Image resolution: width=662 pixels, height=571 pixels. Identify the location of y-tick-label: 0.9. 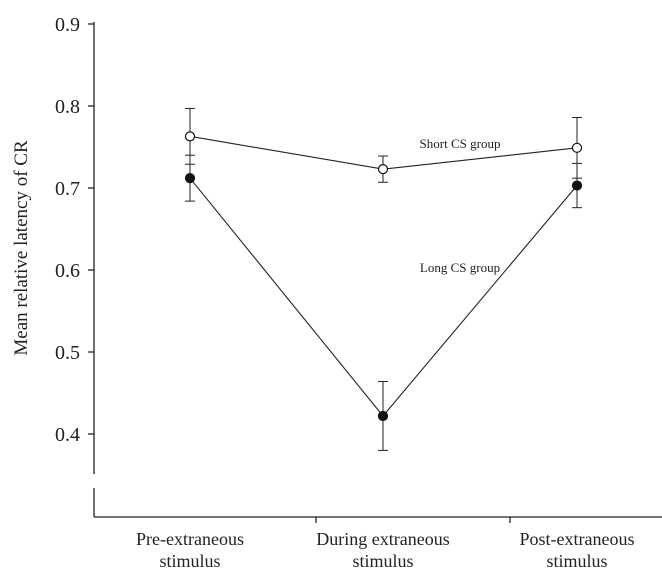
(67, 25).